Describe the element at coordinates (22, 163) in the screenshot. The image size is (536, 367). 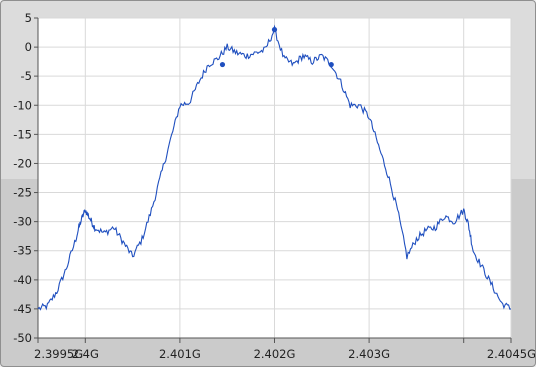
I see `y-tick-label: -20` at that location.